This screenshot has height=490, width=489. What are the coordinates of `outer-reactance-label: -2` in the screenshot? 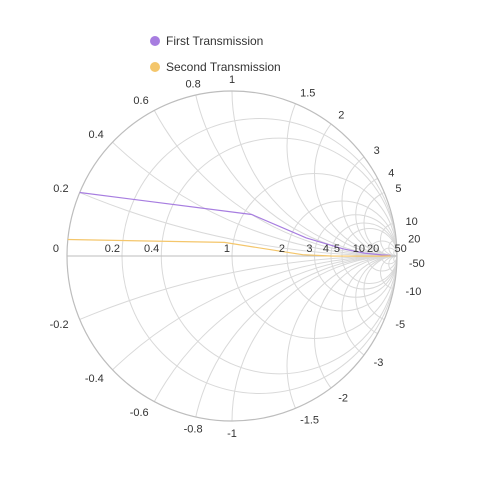 It's located at (343, 399).